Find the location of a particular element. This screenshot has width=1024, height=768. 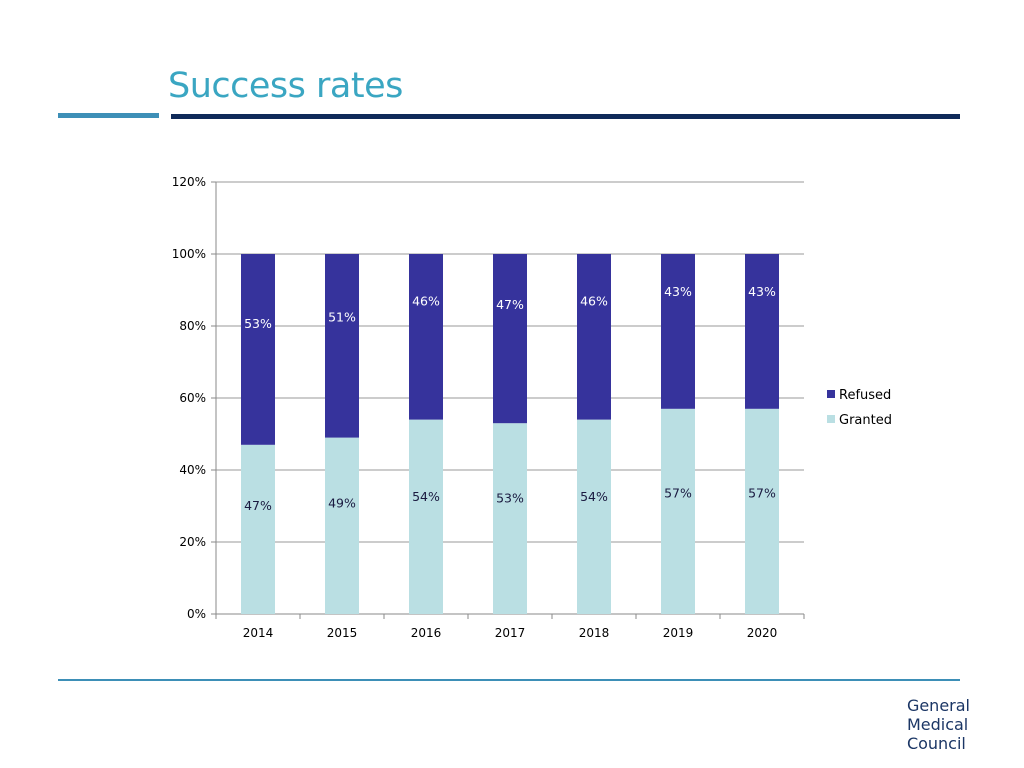

x-tick-label-2016: 2016 is located at coordinates (426, 633).